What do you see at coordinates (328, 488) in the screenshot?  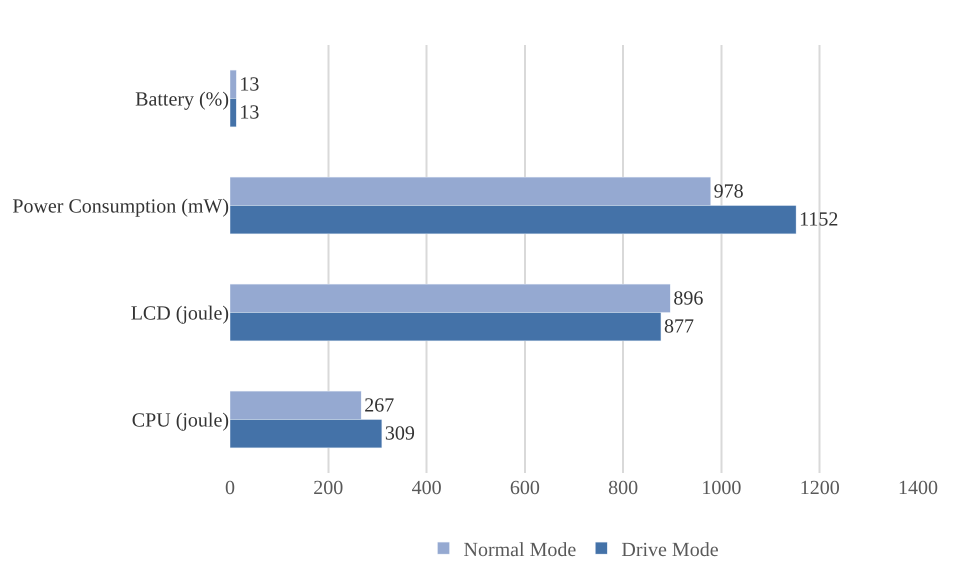 I see `x-tick-label: 200` at bounding box center [328, 488].